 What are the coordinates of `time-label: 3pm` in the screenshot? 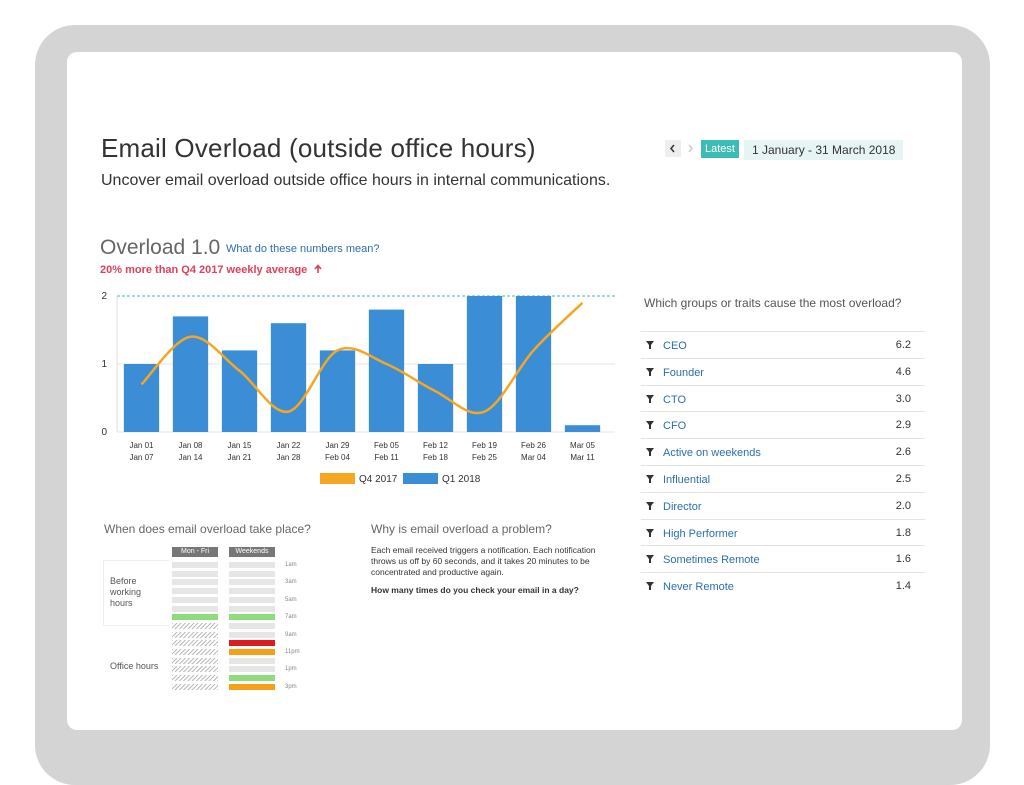 It's located at (291, 686).